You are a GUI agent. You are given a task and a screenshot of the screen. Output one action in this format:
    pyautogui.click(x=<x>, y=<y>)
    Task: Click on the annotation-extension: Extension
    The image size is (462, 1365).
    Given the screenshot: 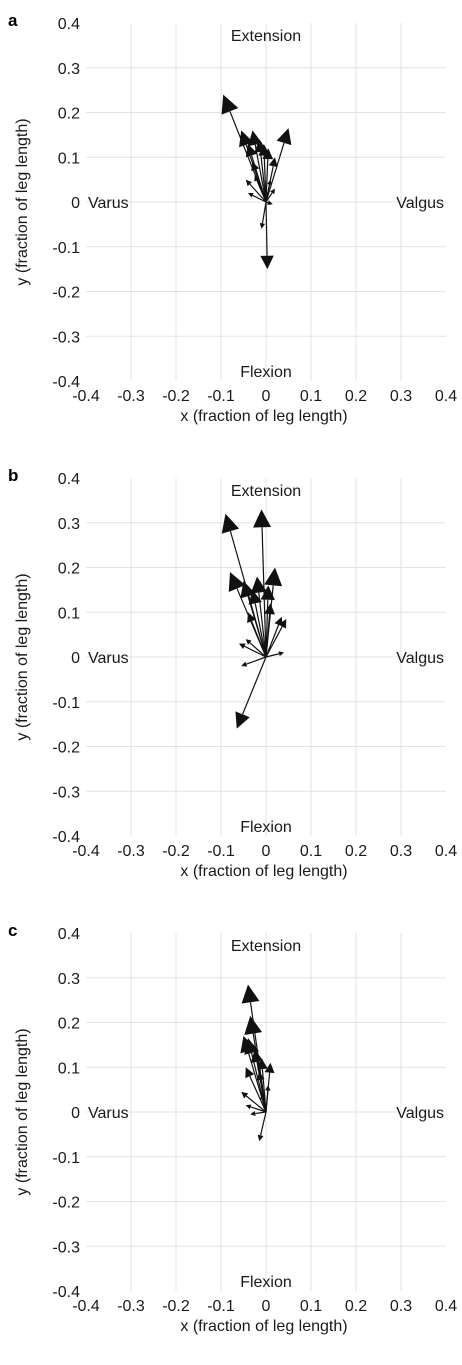 What is the action you would take?
    pyautogui.click(x=266, y=36)
    